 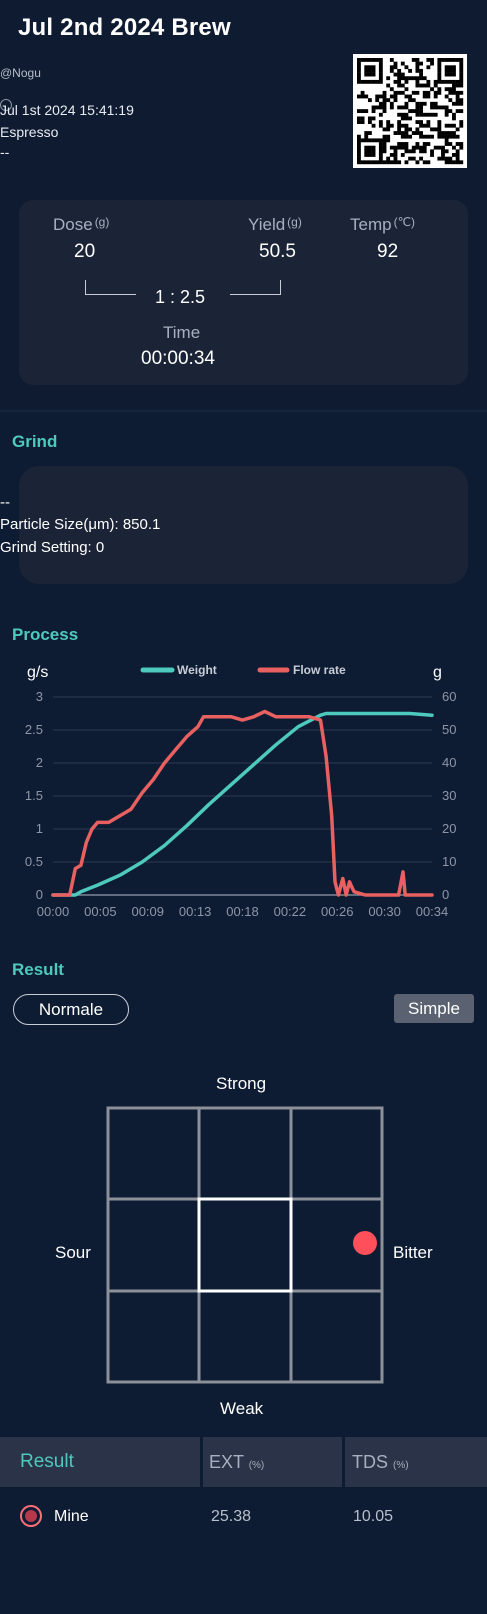 What do you see at coordinates (337, 911) in the screenshot?
I see `x-tick-label: 00:26` at bounding box center [337, 911].